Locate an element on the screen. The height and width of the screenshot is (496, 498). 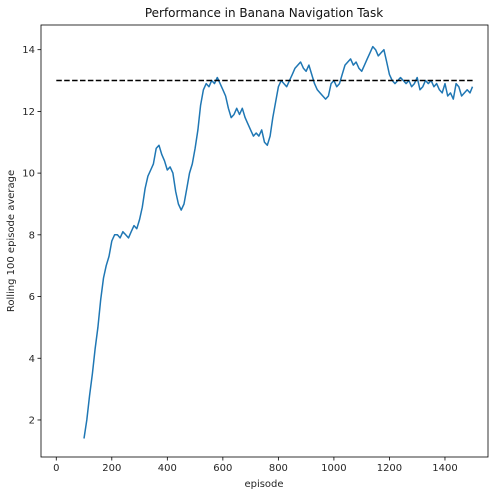
y-axis-label: Rolling 100 episode average is located at coordinates (11, 241).